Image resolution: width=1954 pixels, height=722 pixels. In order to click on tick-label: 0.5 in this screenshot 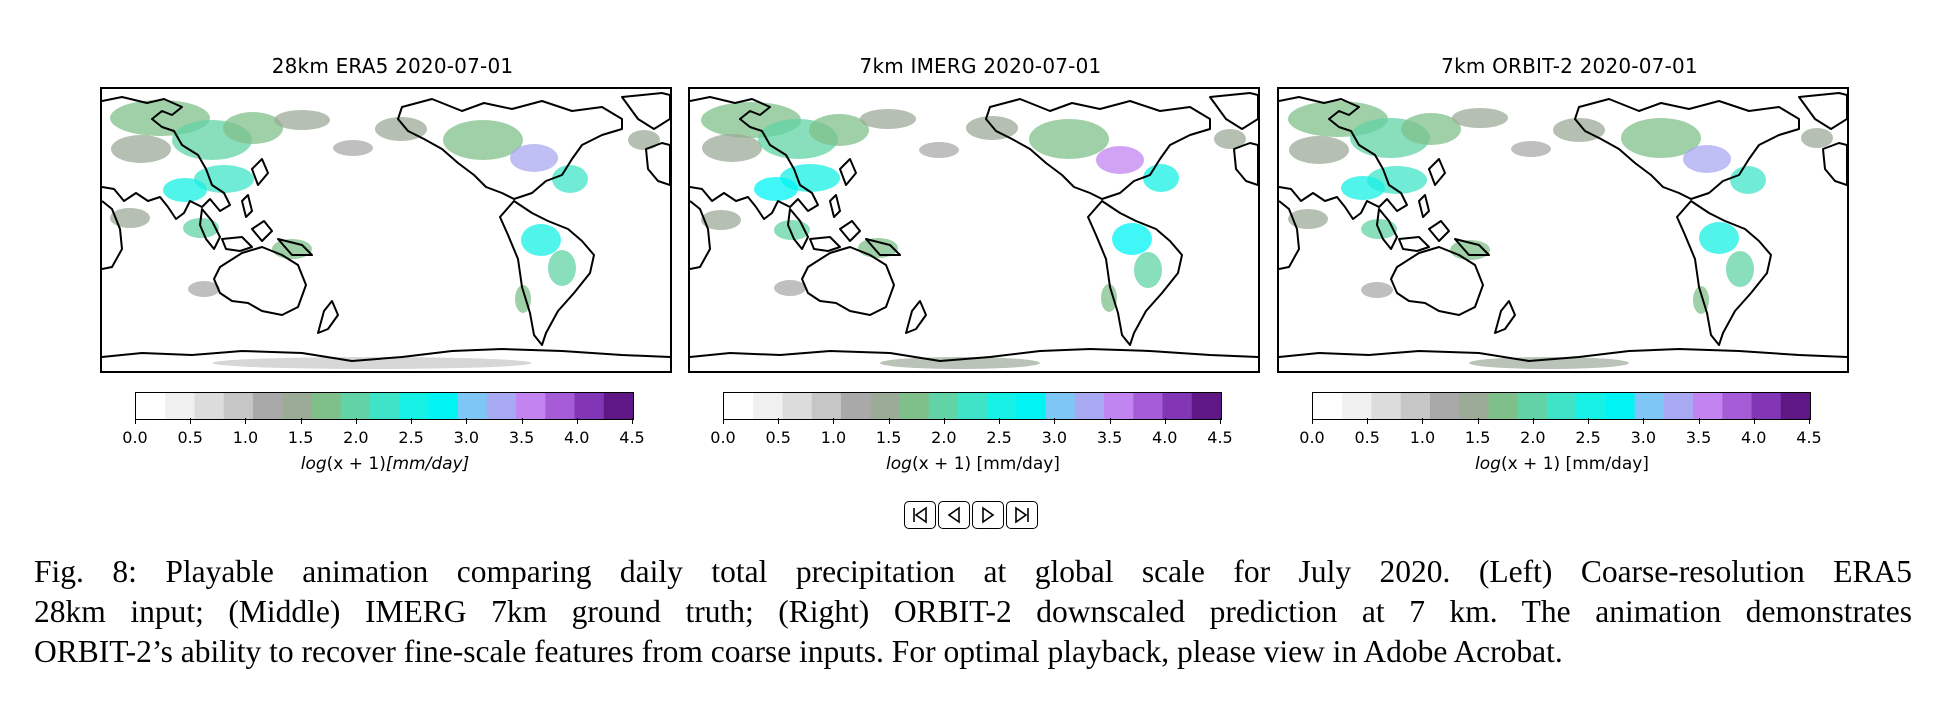, I will do `click(1367, 437)`.